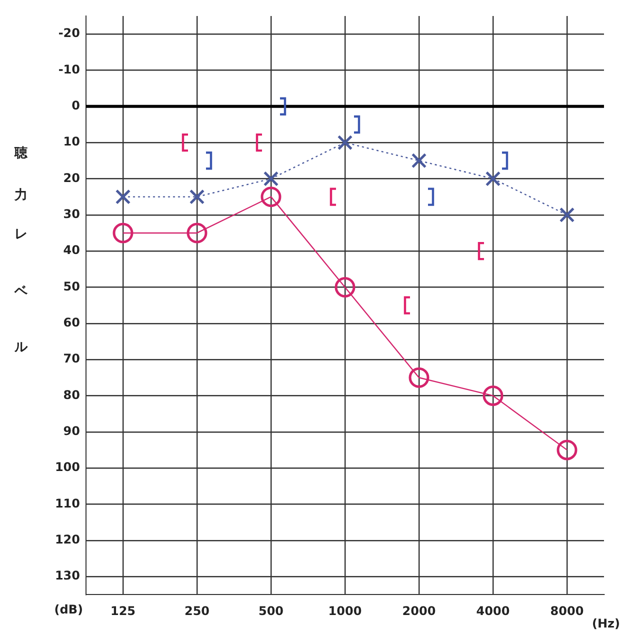 This screenshot has height=633, width=622. I want to click on y-tick-label: 80, so click(71, 395).